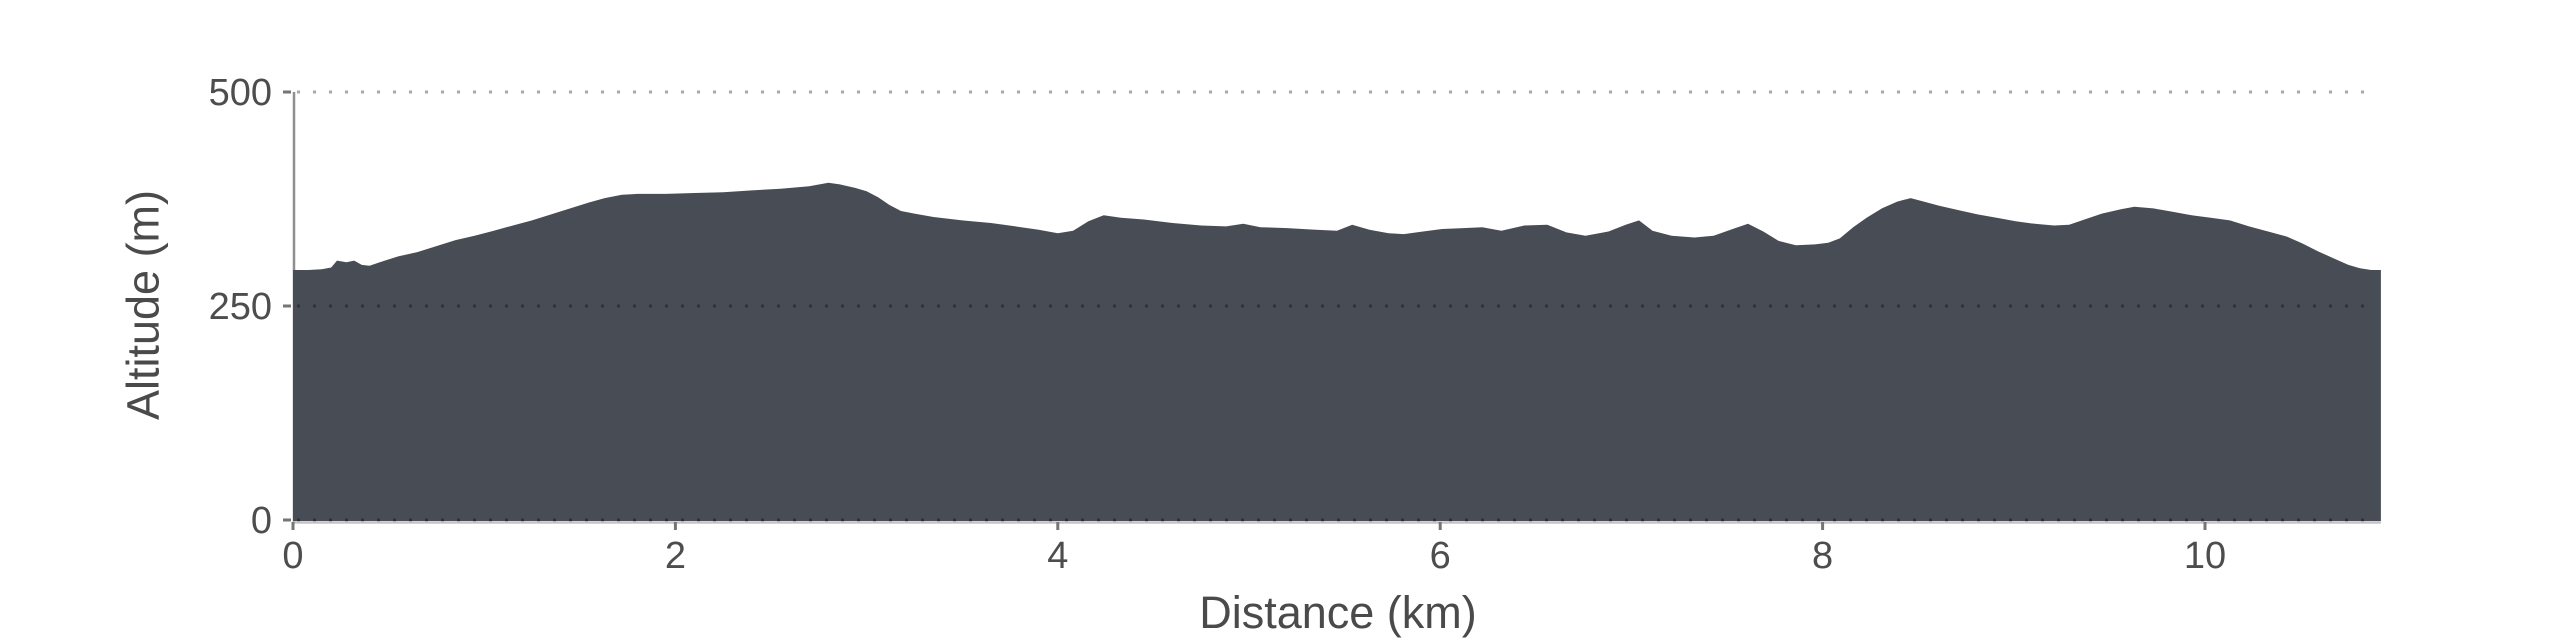  What do you see at coordinates (1338, 612) in the screenshot?
I see `x-axis-title: Distance (km)` at bounding box center [1338, 612].